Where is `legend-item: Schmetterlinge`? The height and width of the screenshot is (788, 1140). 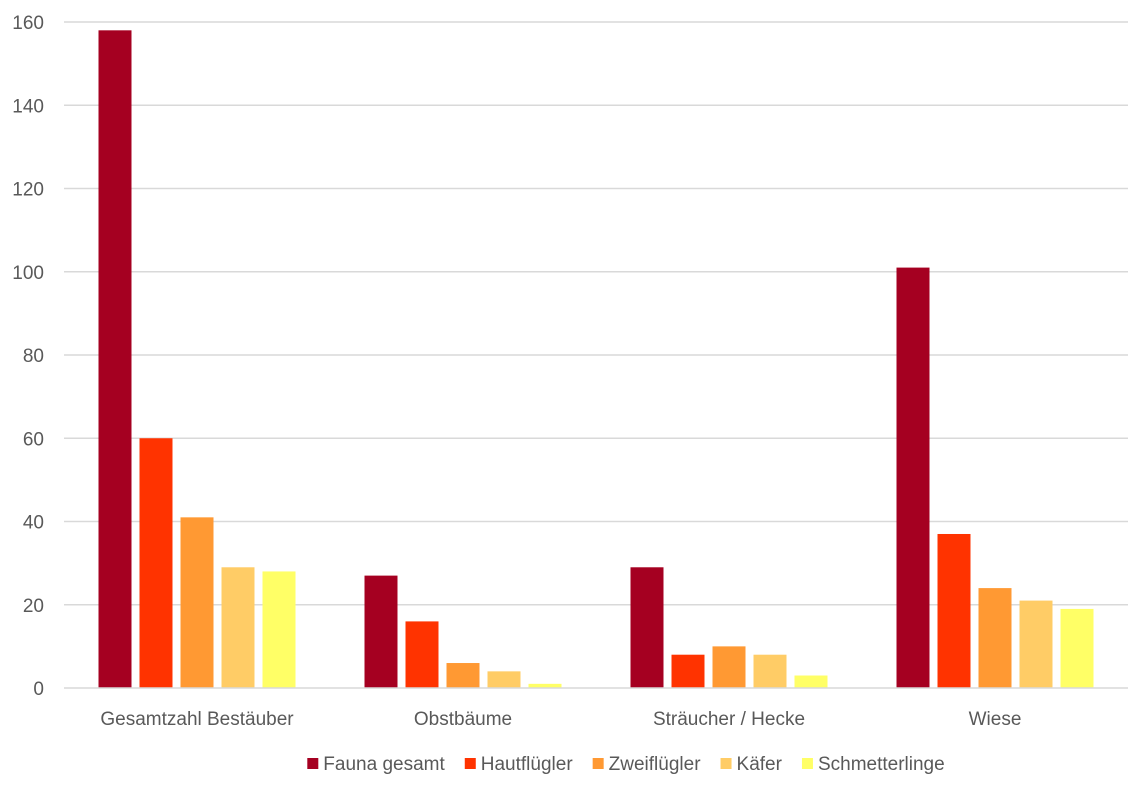 legend-item: Schmetterlinge is located at coordinates (873, 764).